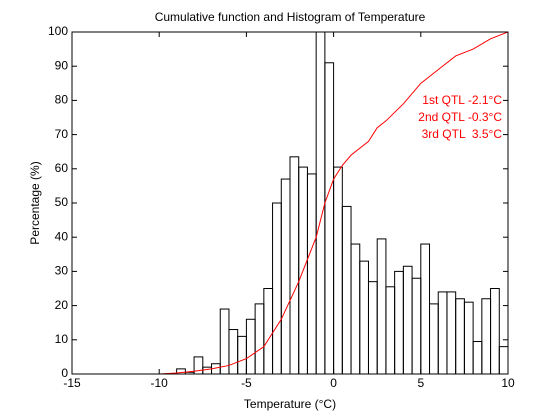 Image resolution: width=560 pixels, height=420 pixels. Describe the element at coordinates (333, 383) in the screenshot. I see `x-tick-label: 0` at that location.